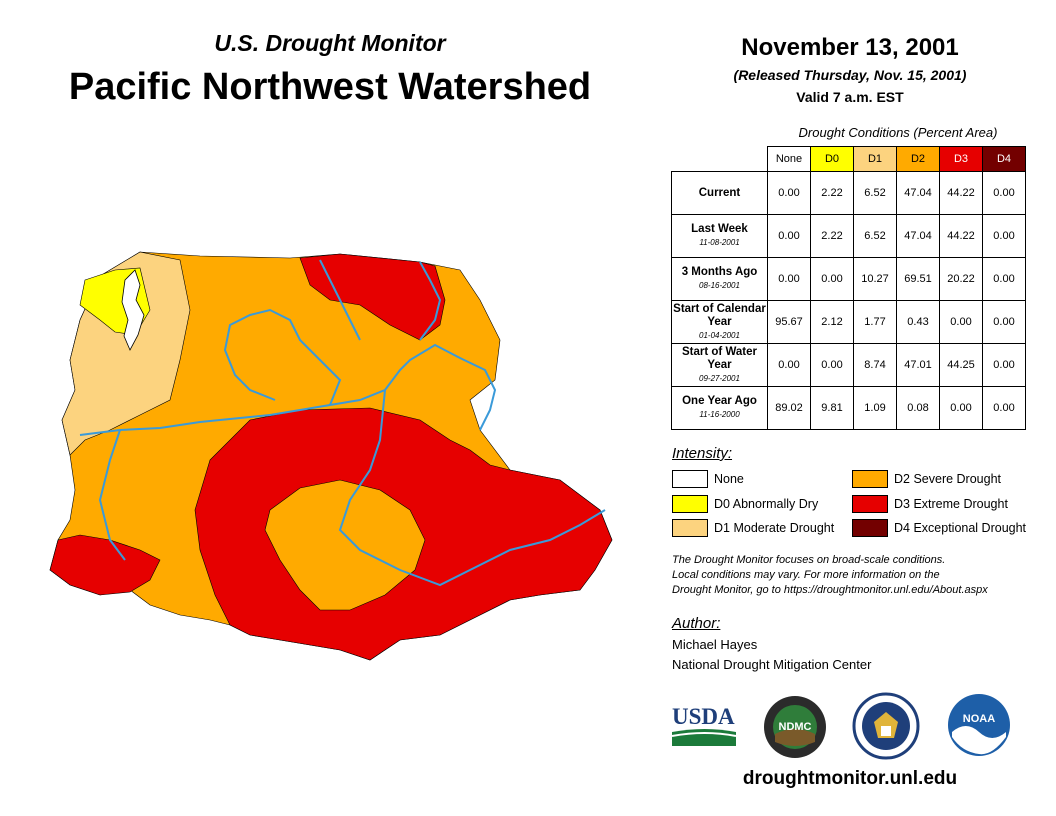 The image size is (1056, 816). Describe the element at coordinates (918, 193) in the screenshot. I see `table-cell: 47.04` at that location.